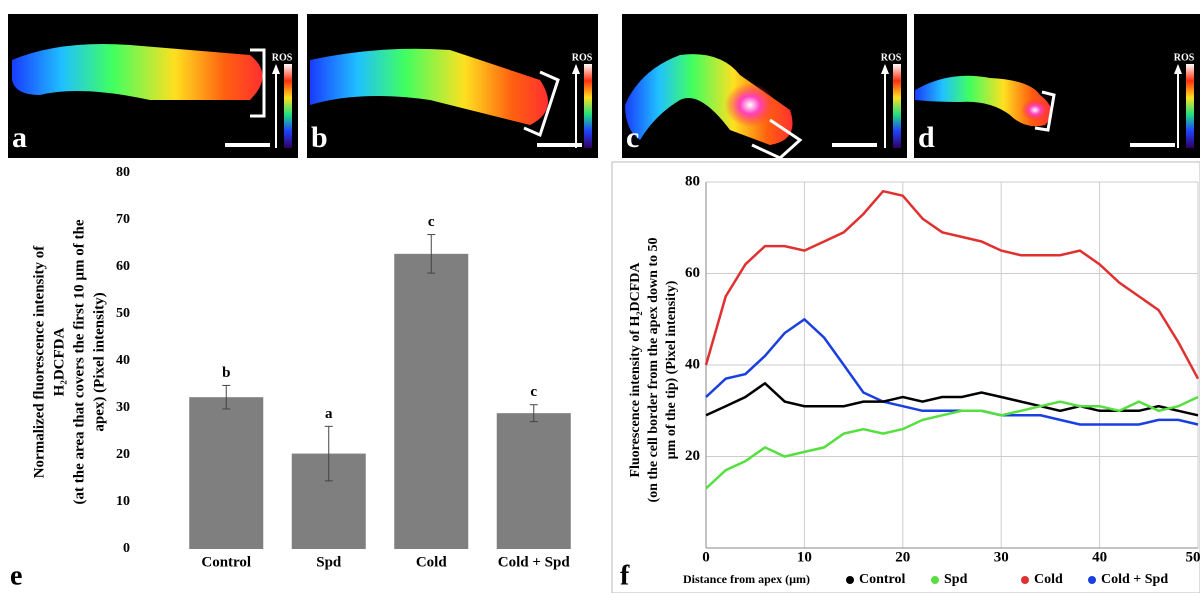 This screenshot has width=1200, height=593. What do you see at coordinates (632, 137) in the screenshot?
I see `panel-label: c` at bounding box center [632, 137].